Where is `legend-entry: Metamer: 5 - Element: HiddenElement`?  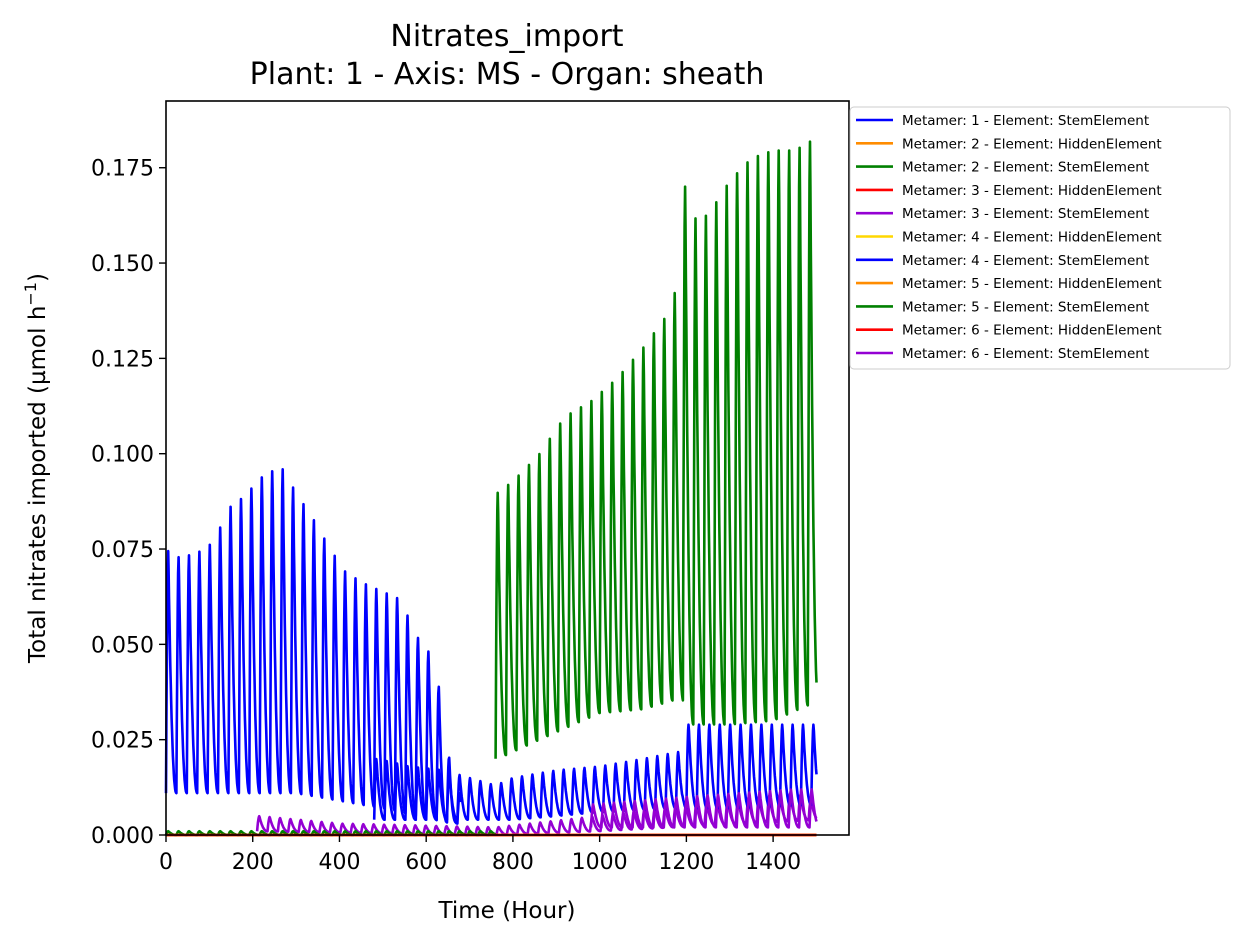 legend-entry: Metamer: 5 - Element: HiddenElement is located at coordinates (1032, 284).